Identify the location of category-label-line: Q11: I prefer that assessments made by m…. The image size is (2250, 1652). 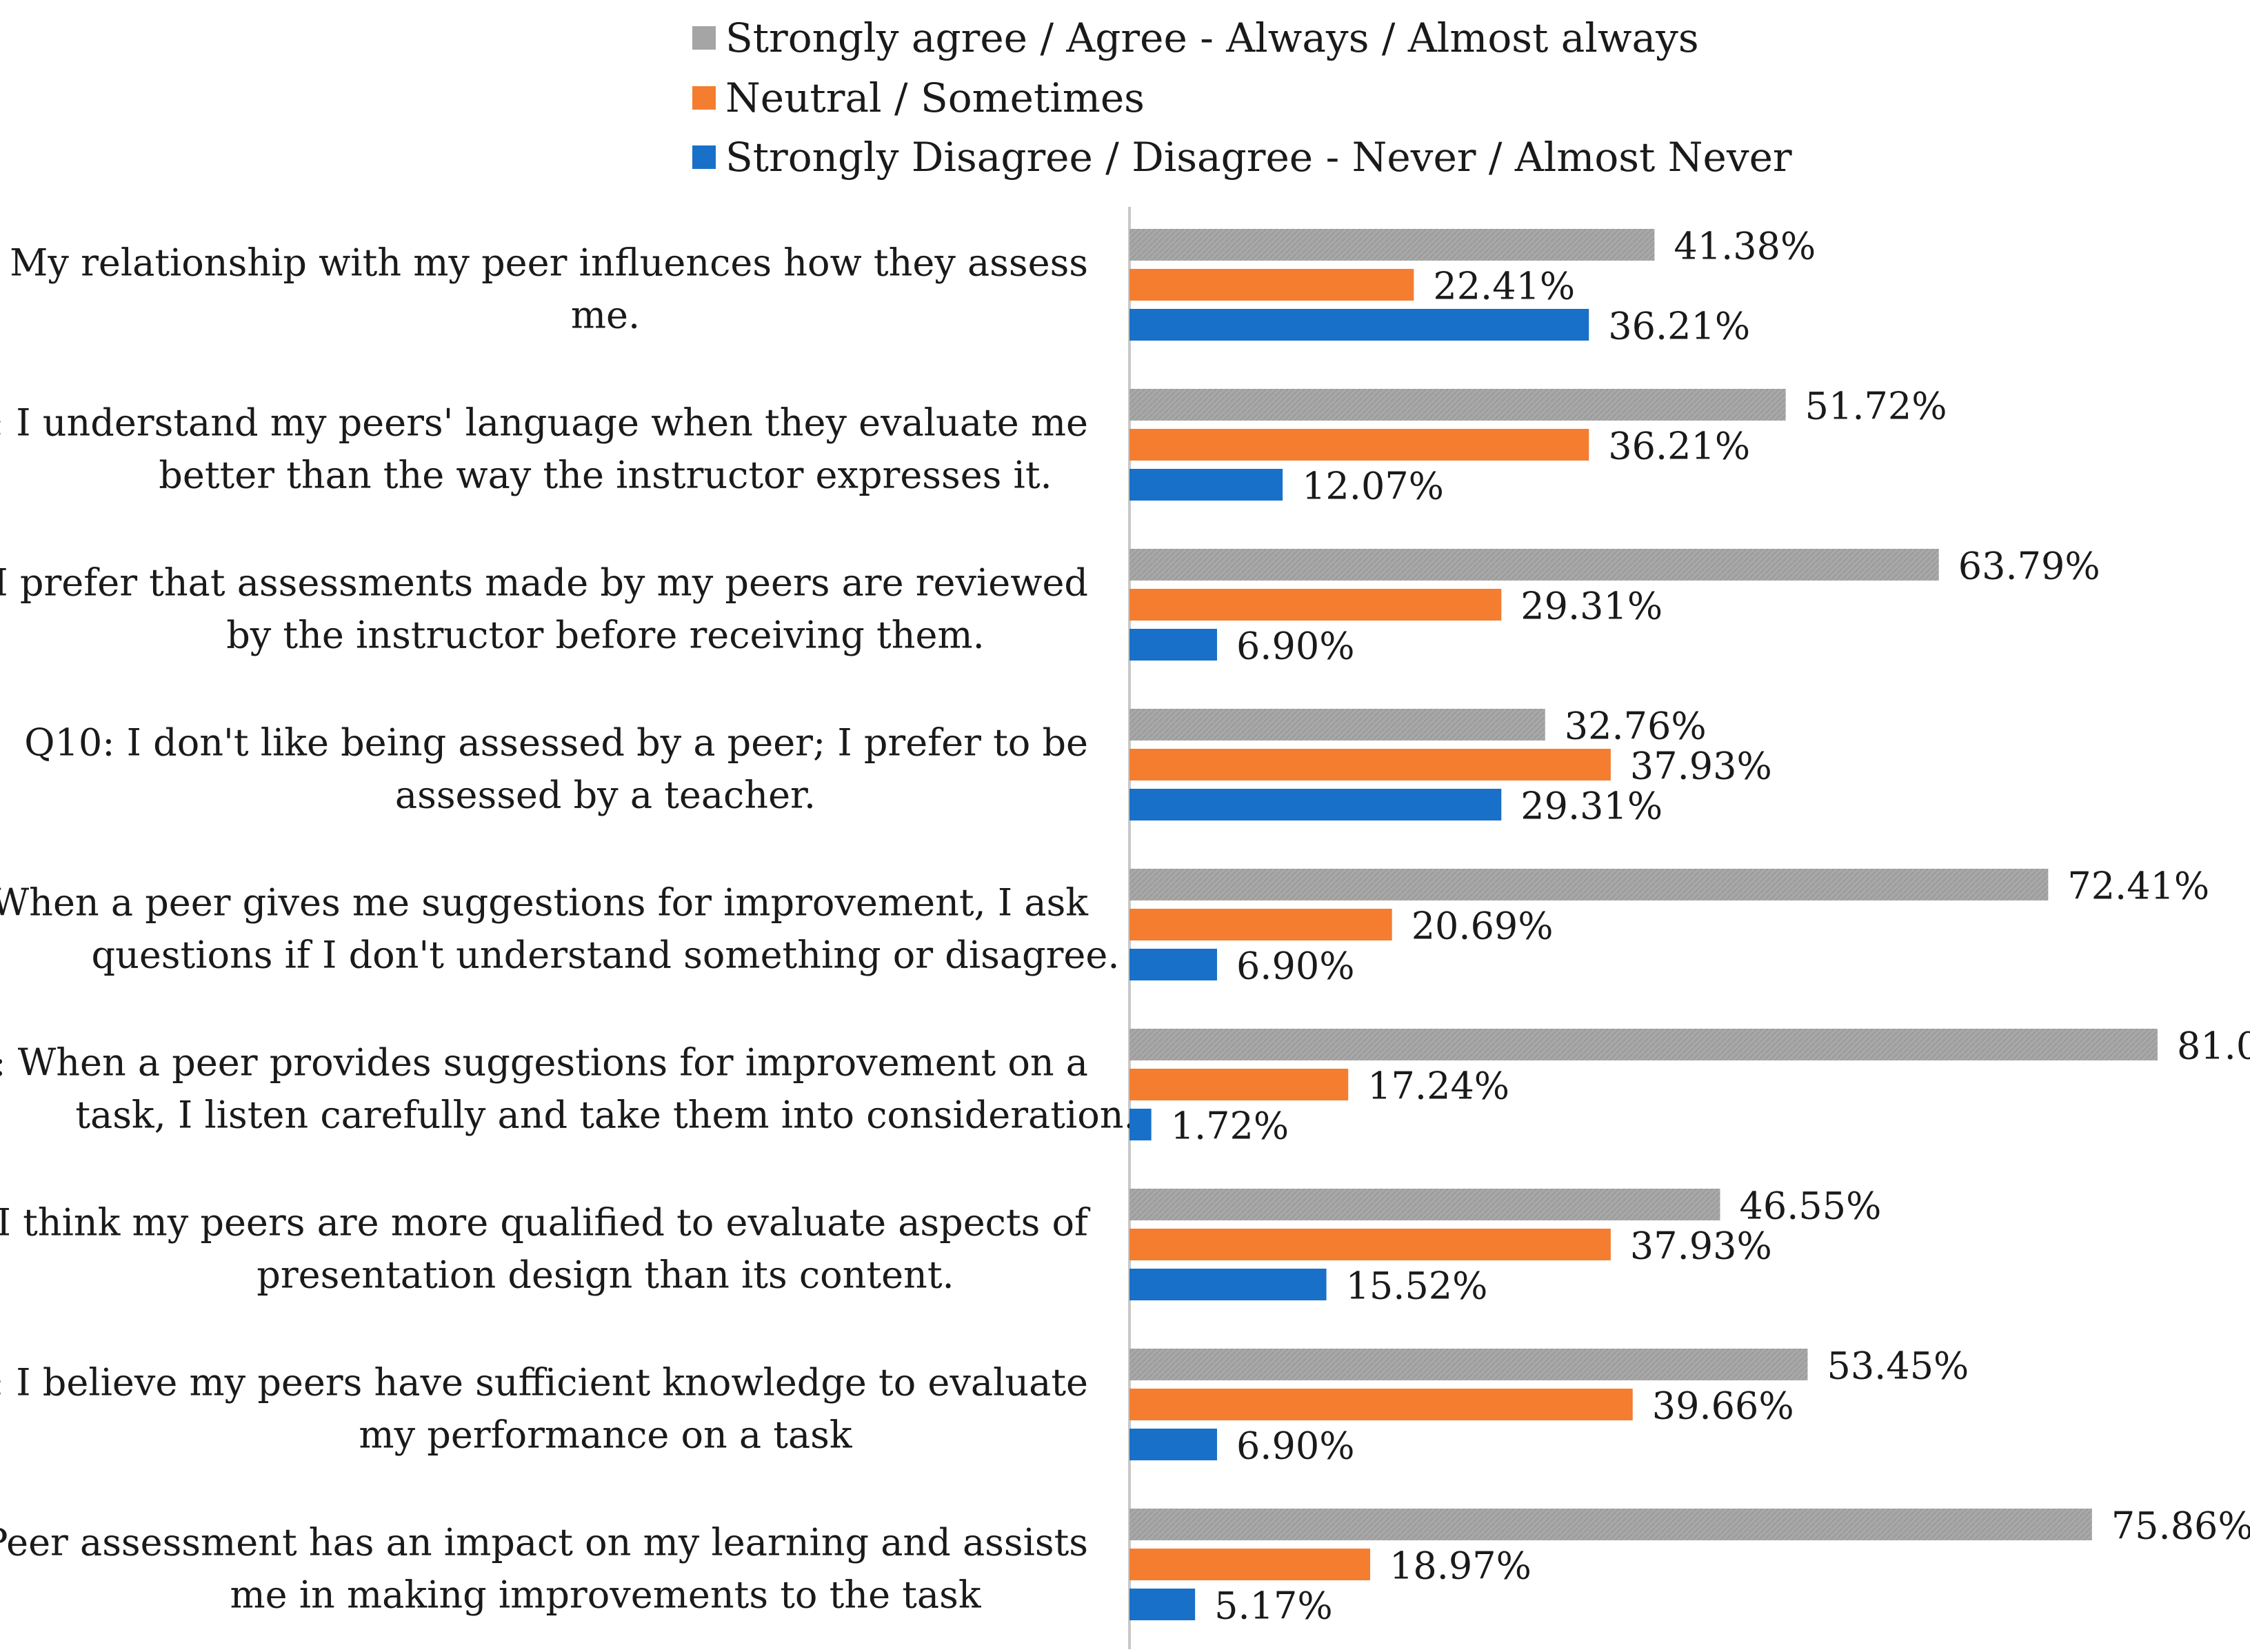
(544, 583).